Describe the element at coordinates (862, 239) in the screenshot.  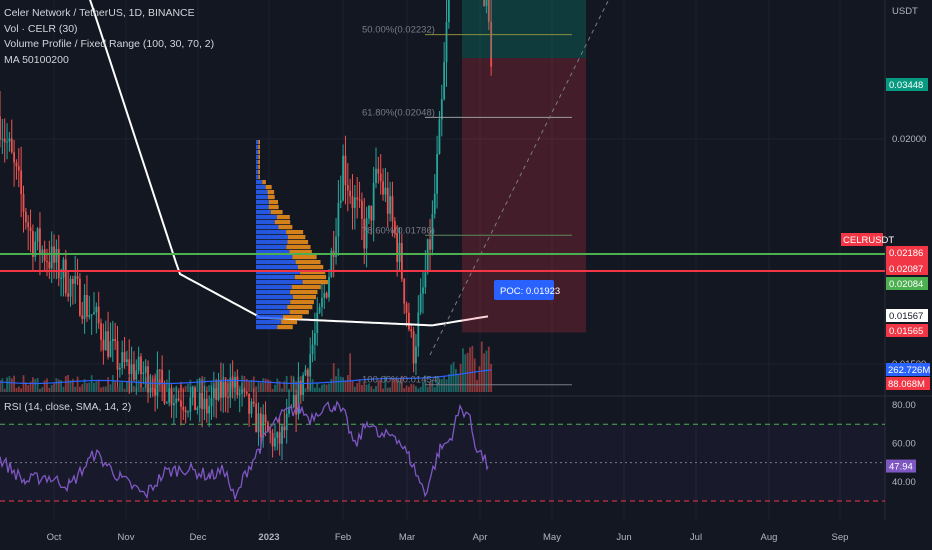
I see `symbol-price-tag` at that location.